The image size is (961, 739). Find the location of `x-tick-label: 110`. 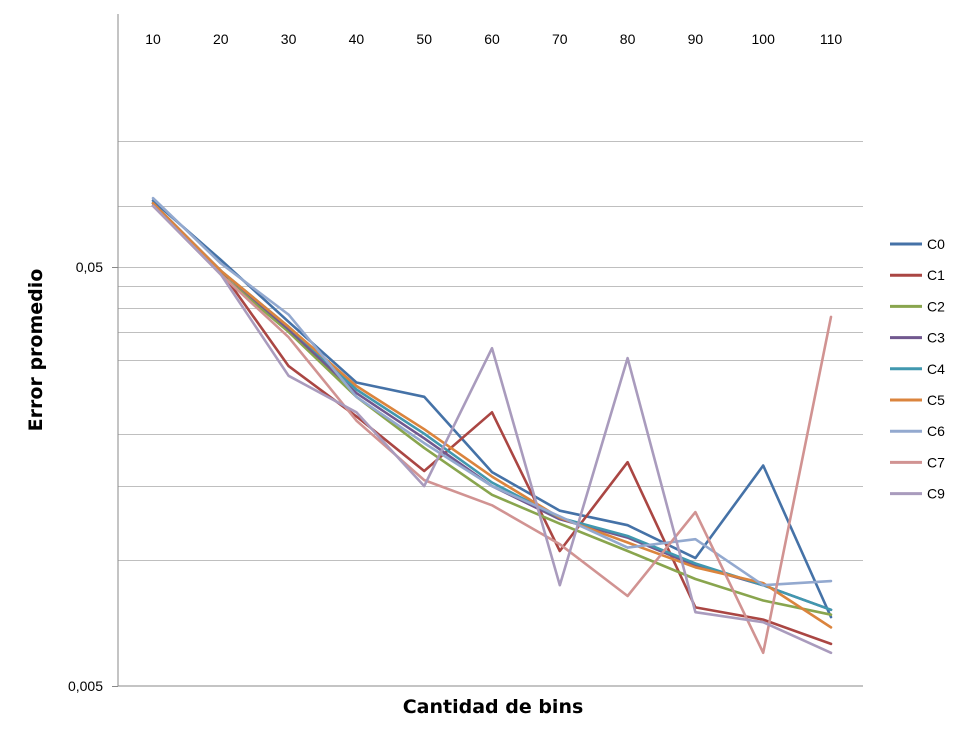

x-tick-label: 110 is located at coordinates (831, 39).